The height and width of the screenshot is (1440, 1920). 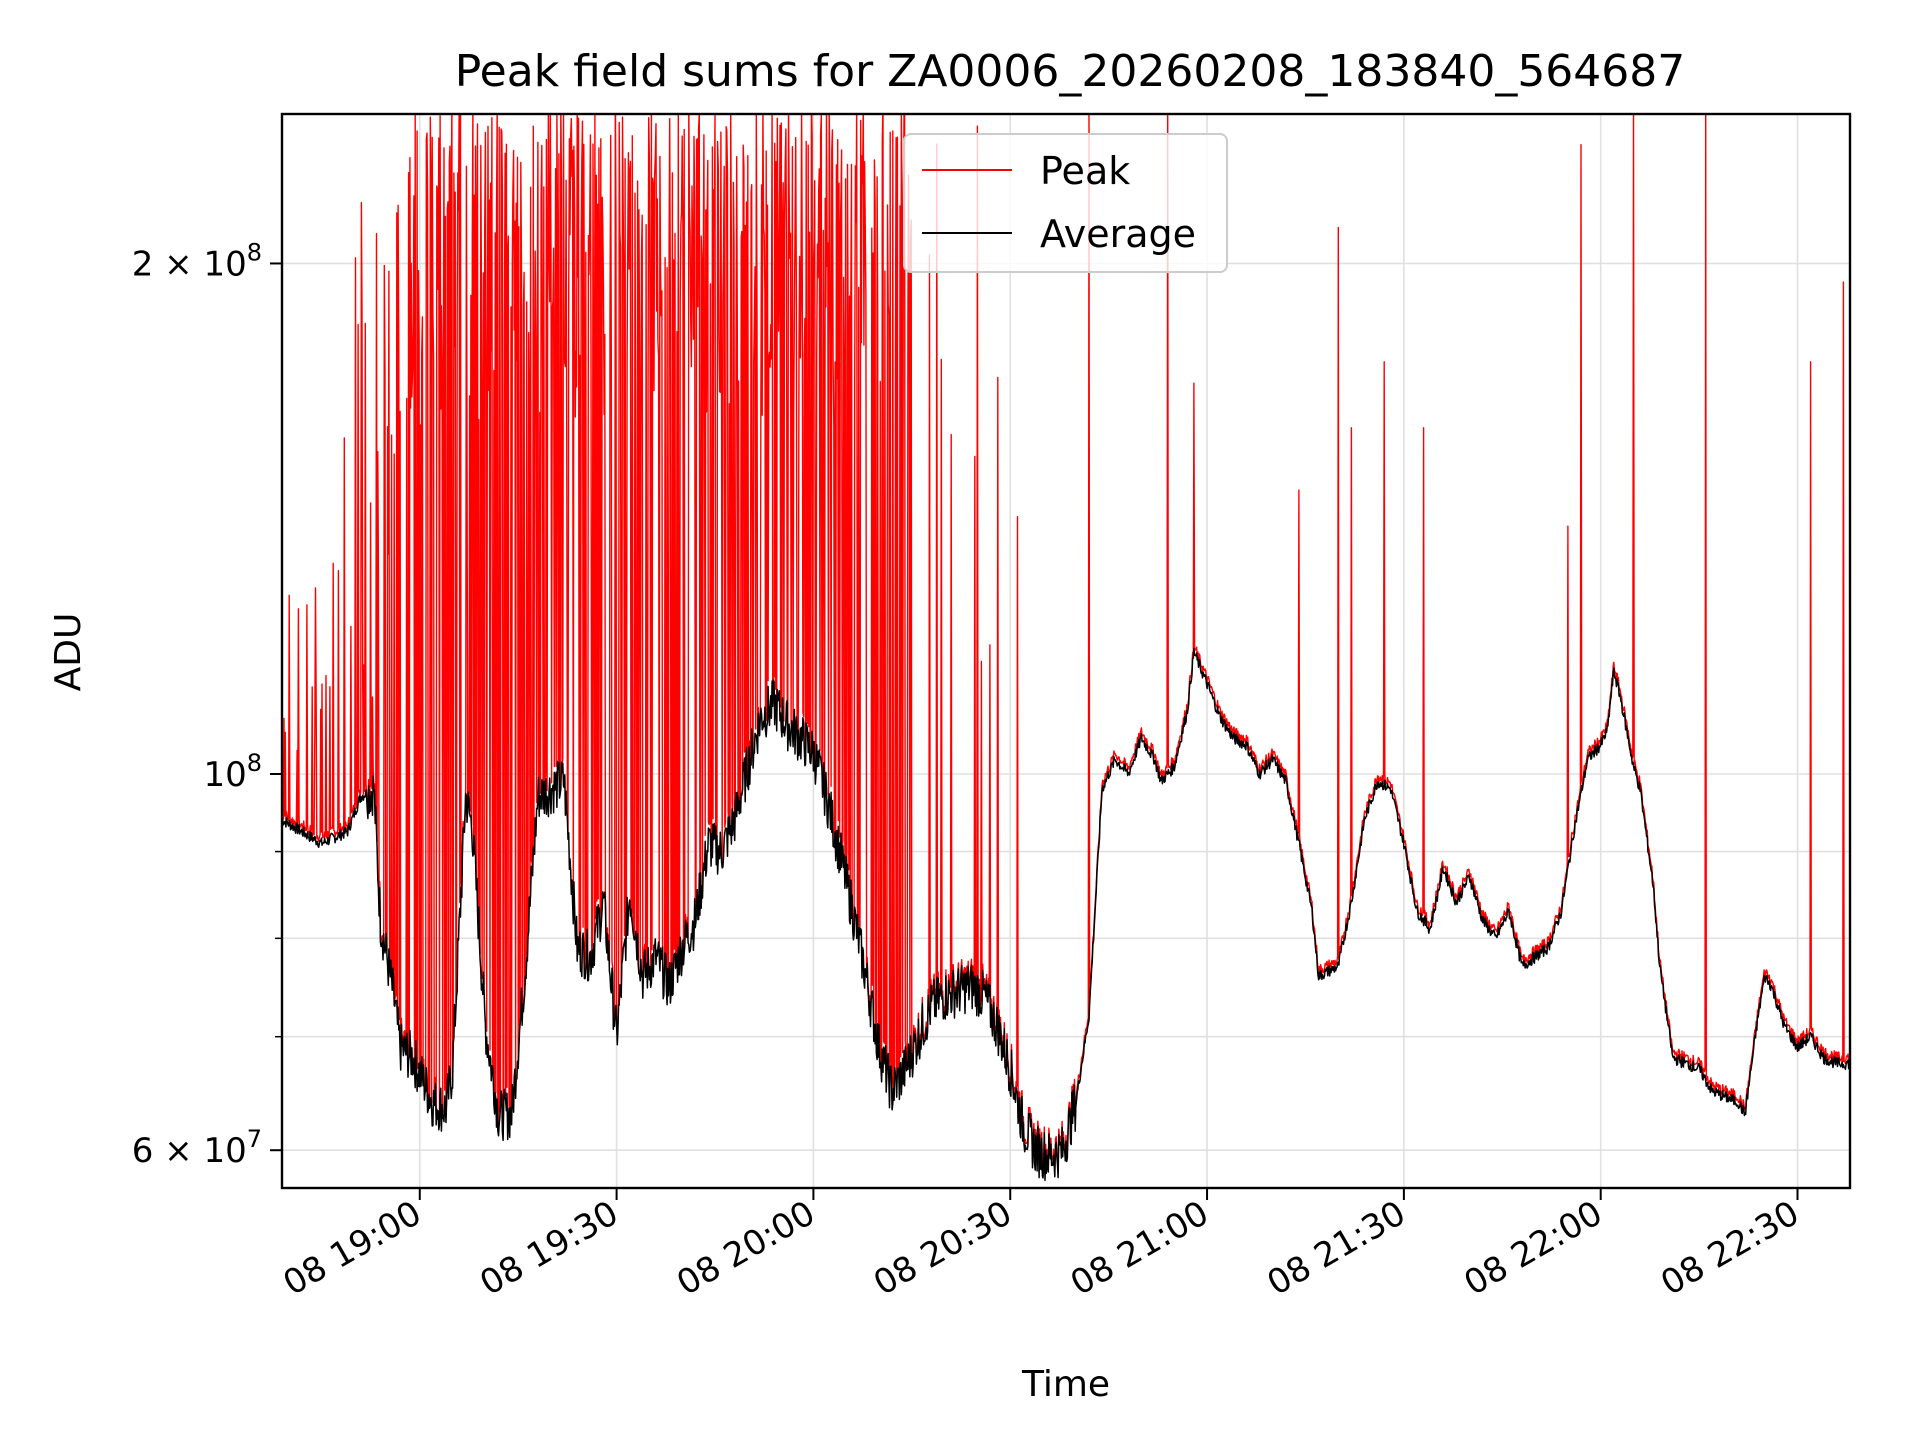 I want to click on legend: Peak Average, so click(x=1065, y=203).